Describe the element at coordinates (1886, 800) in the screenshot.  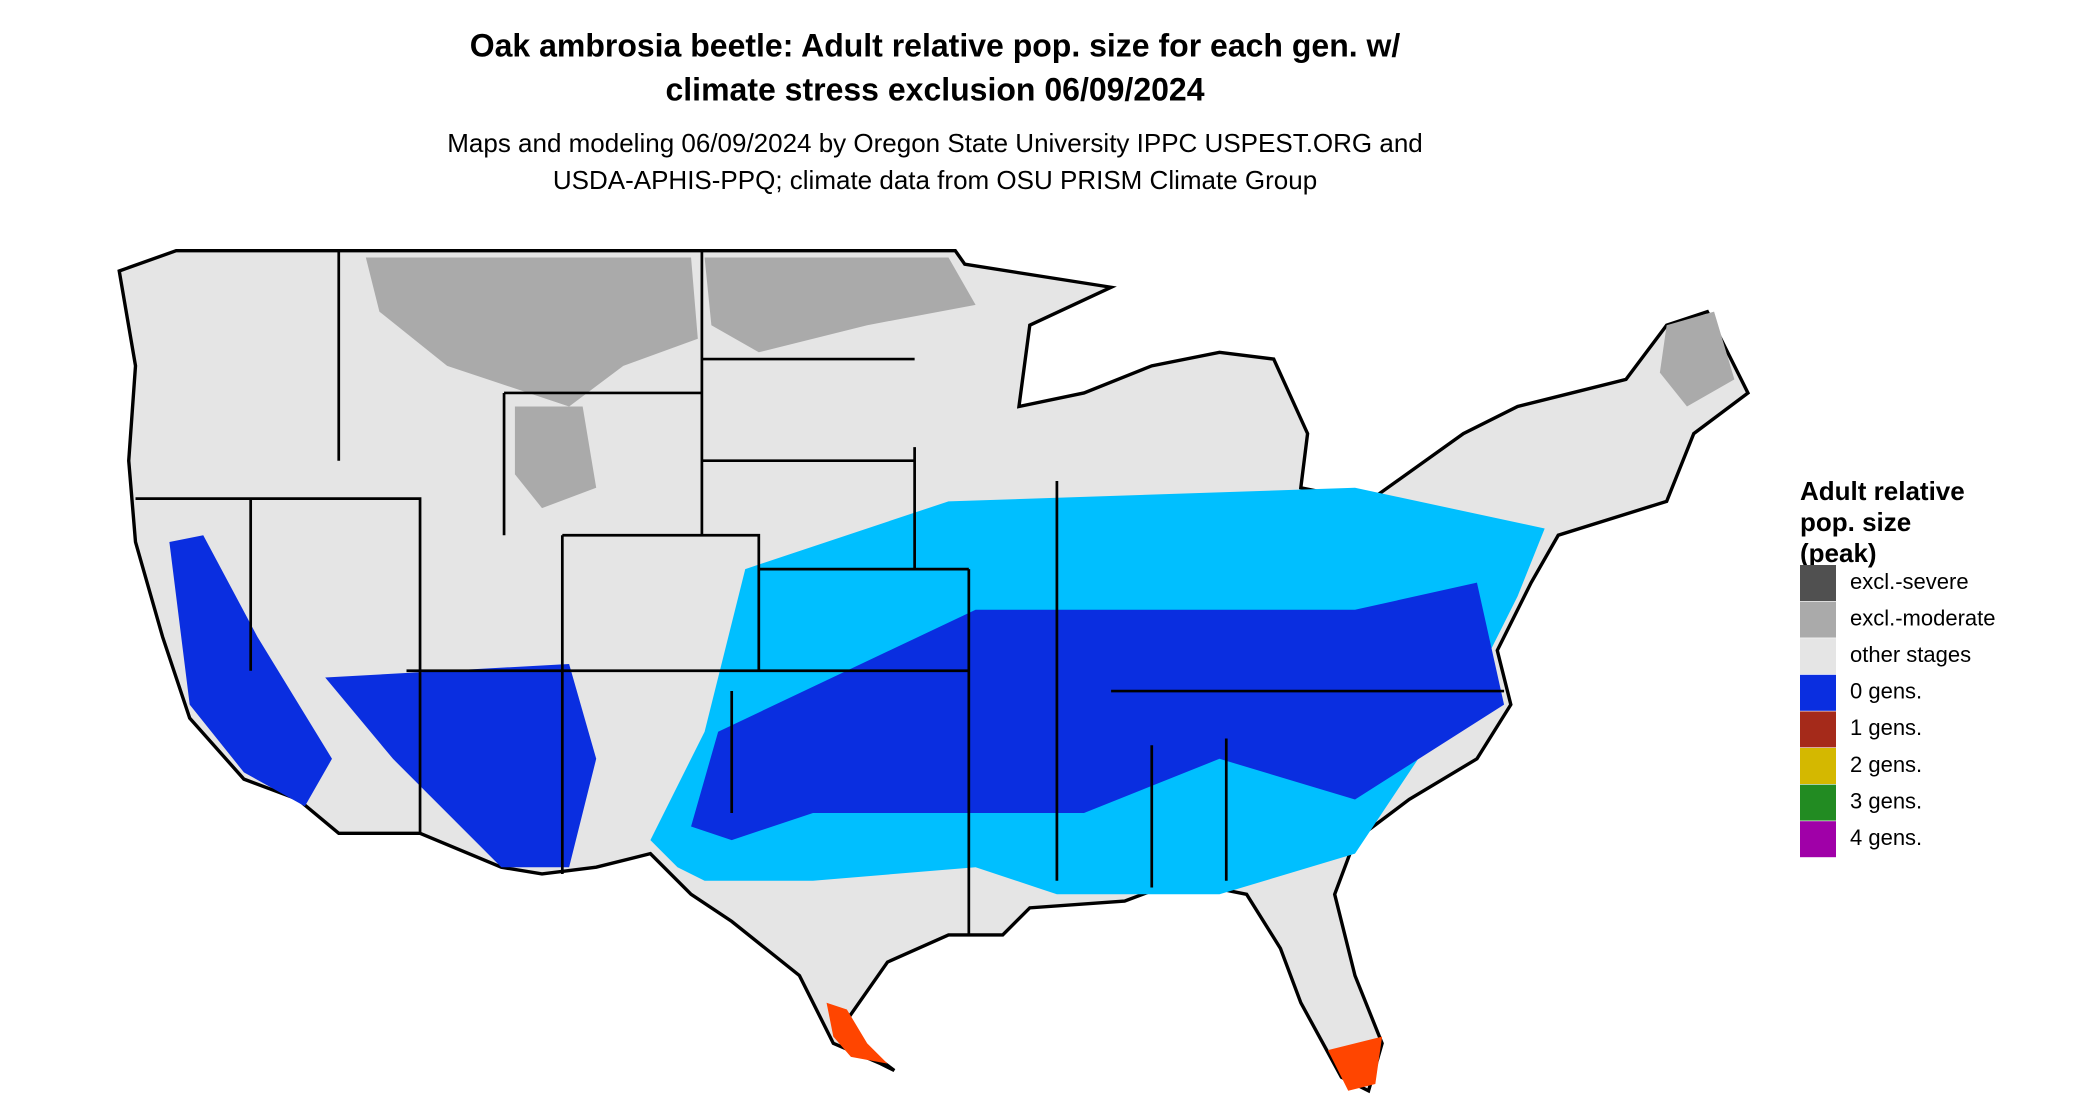
I see `legend-label: 3 gens.` at that location.